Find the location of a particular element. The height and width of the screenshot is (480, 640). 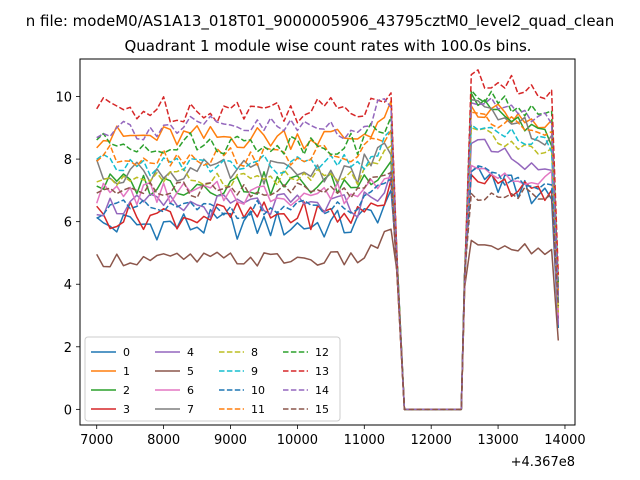

legend-label-10: 10 is located at coordinates (258, 390).